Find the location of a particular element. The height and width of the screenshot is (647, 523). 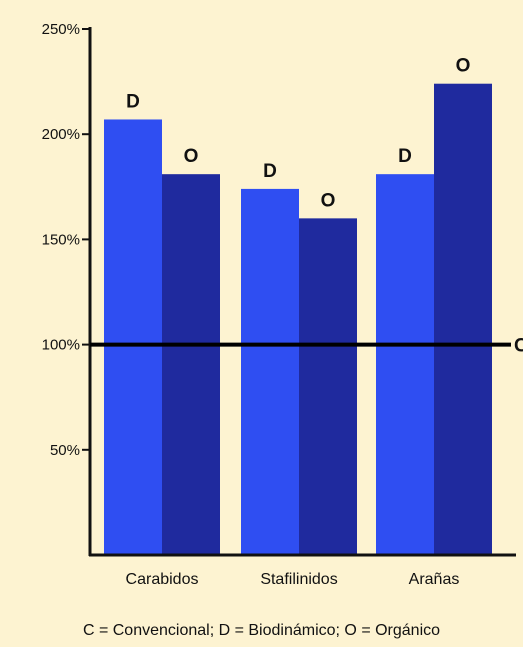

reference-line-label: C is located at coordinates (518, 346).